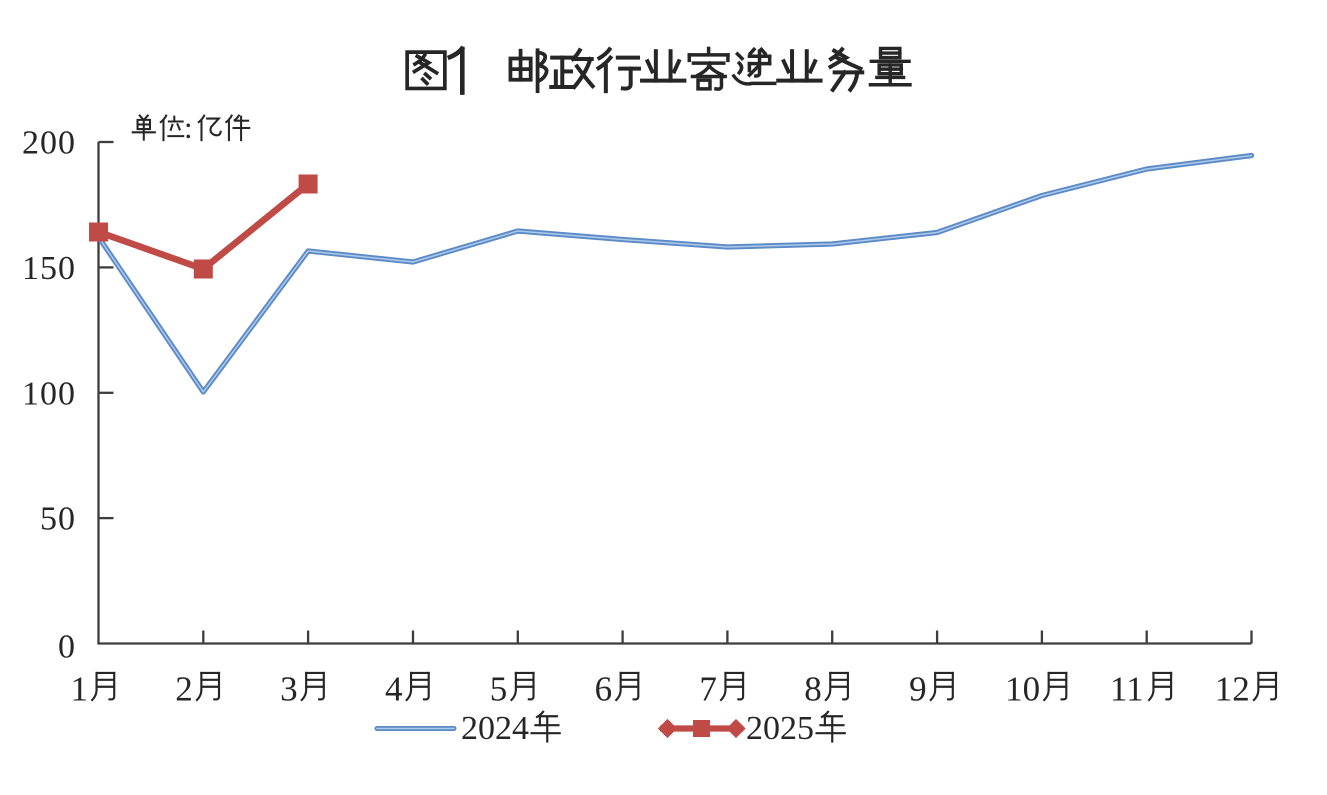 The image size is (1327, 795). I want to click on svg-text: 2025, so click(780, 728).